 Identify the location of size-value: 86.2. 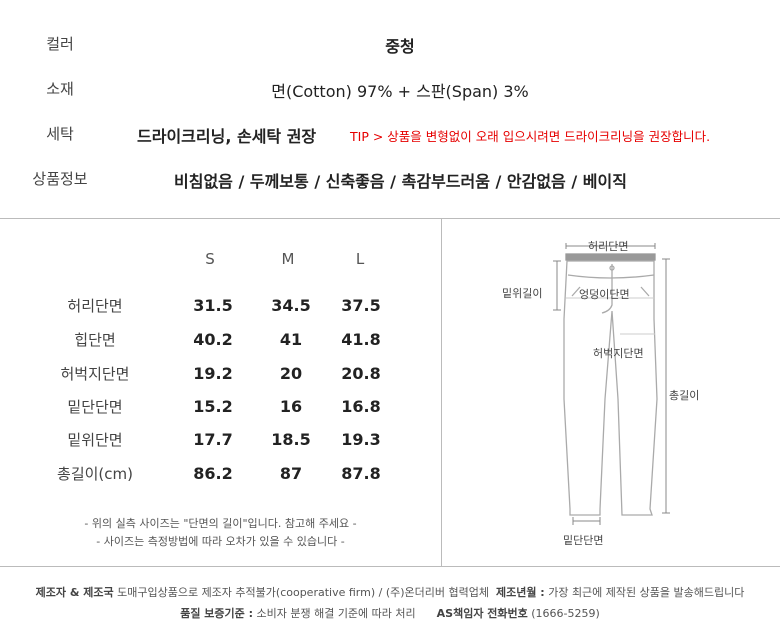
(213, 473).